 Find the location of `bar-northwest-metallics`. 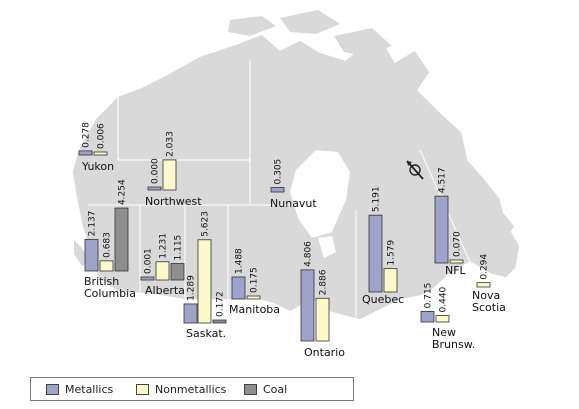

bar-northwest-metallics is located at coordinates (154, 188).